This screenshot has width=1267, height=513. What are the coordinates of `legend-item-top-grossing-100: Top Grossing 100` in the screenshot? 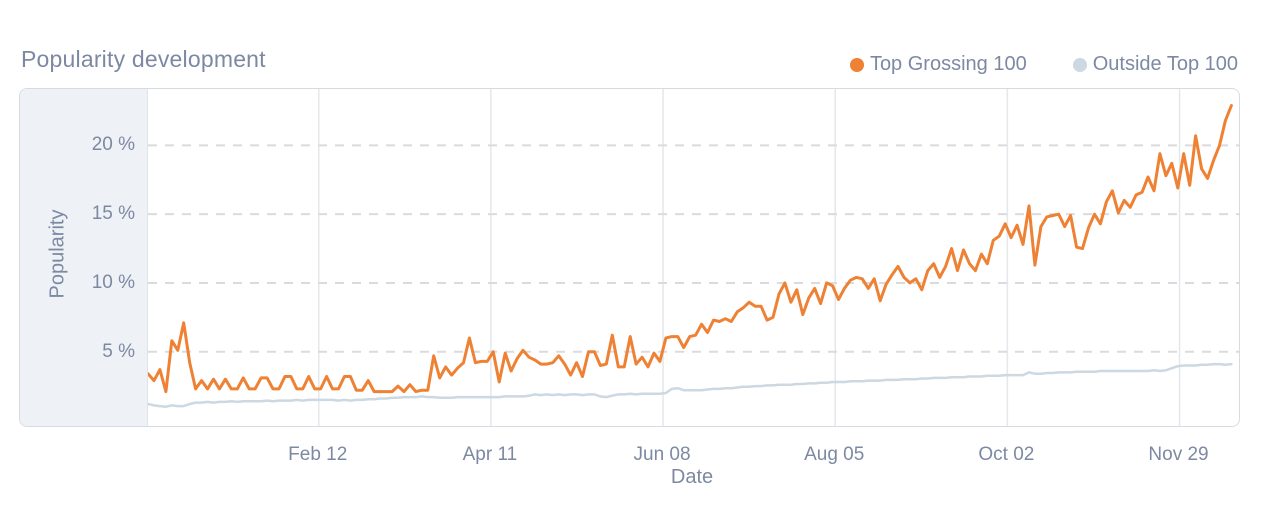 It's located at (938, 64).